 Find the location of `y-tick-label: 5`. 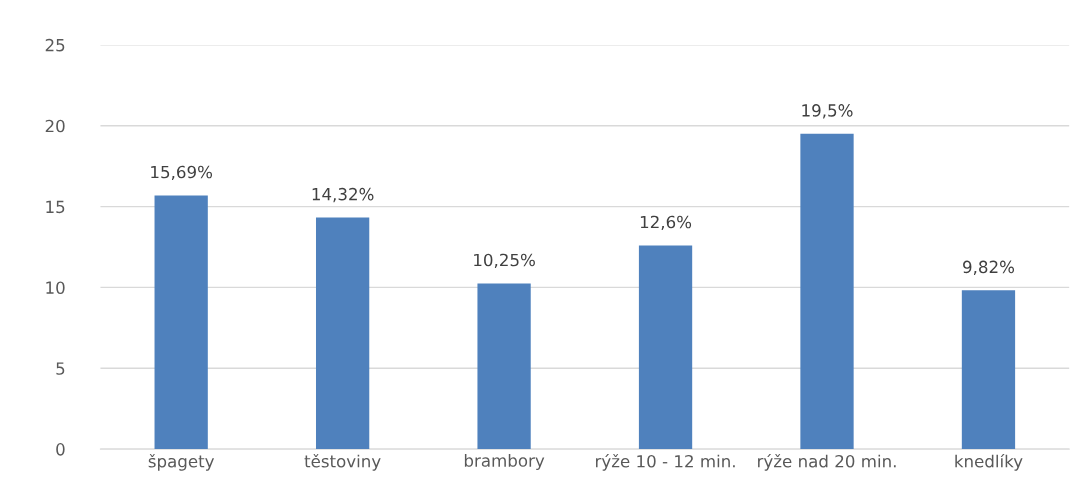

y-tick-label: 5 is located at coordinates (60, 368).